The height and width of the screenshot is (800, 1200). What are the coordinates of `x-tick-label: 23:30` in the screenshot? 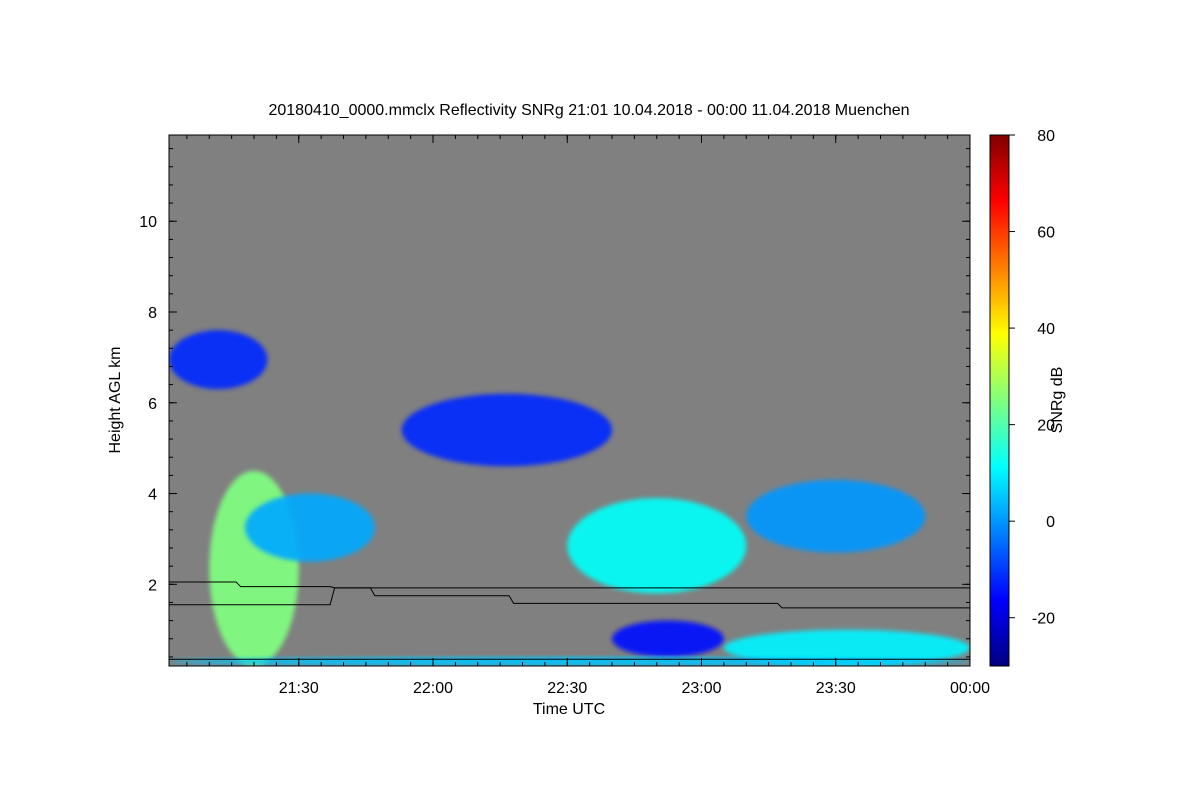 It's located at (836, 688).